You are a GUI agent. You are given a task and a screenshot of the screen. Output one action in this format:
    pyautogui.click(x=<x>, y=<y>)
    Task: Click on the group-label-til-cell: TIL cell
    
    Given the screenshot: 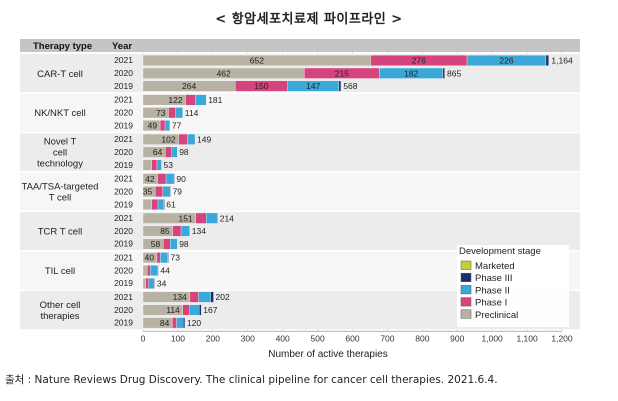 What is the action you would take?
    pyautogui.click(x=60, y=271)
    